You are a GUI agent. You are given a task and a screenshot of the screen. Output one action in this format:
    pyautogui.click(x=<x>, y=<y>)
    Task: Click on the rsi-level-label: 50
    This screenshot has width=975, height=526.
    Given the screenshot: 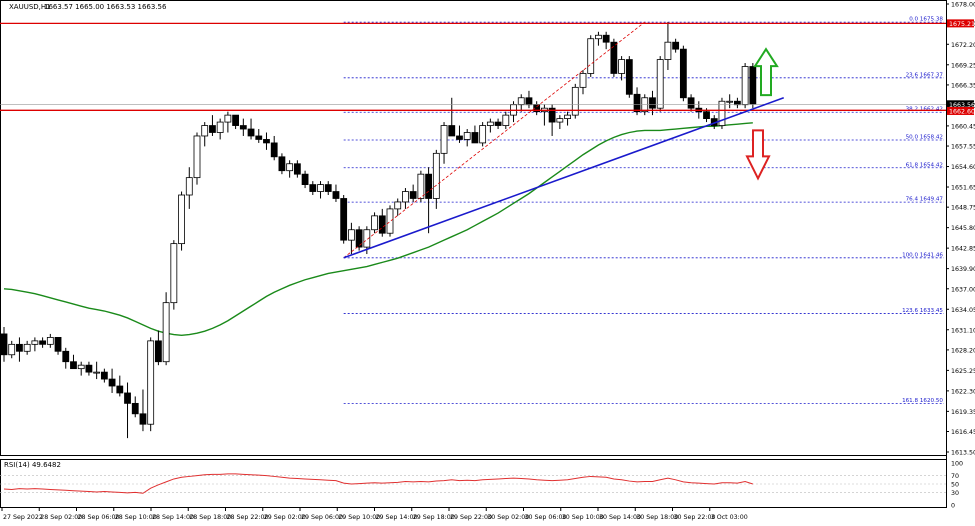 What is the action you would take?
    pyautogui.click(x=955, y=485)
    